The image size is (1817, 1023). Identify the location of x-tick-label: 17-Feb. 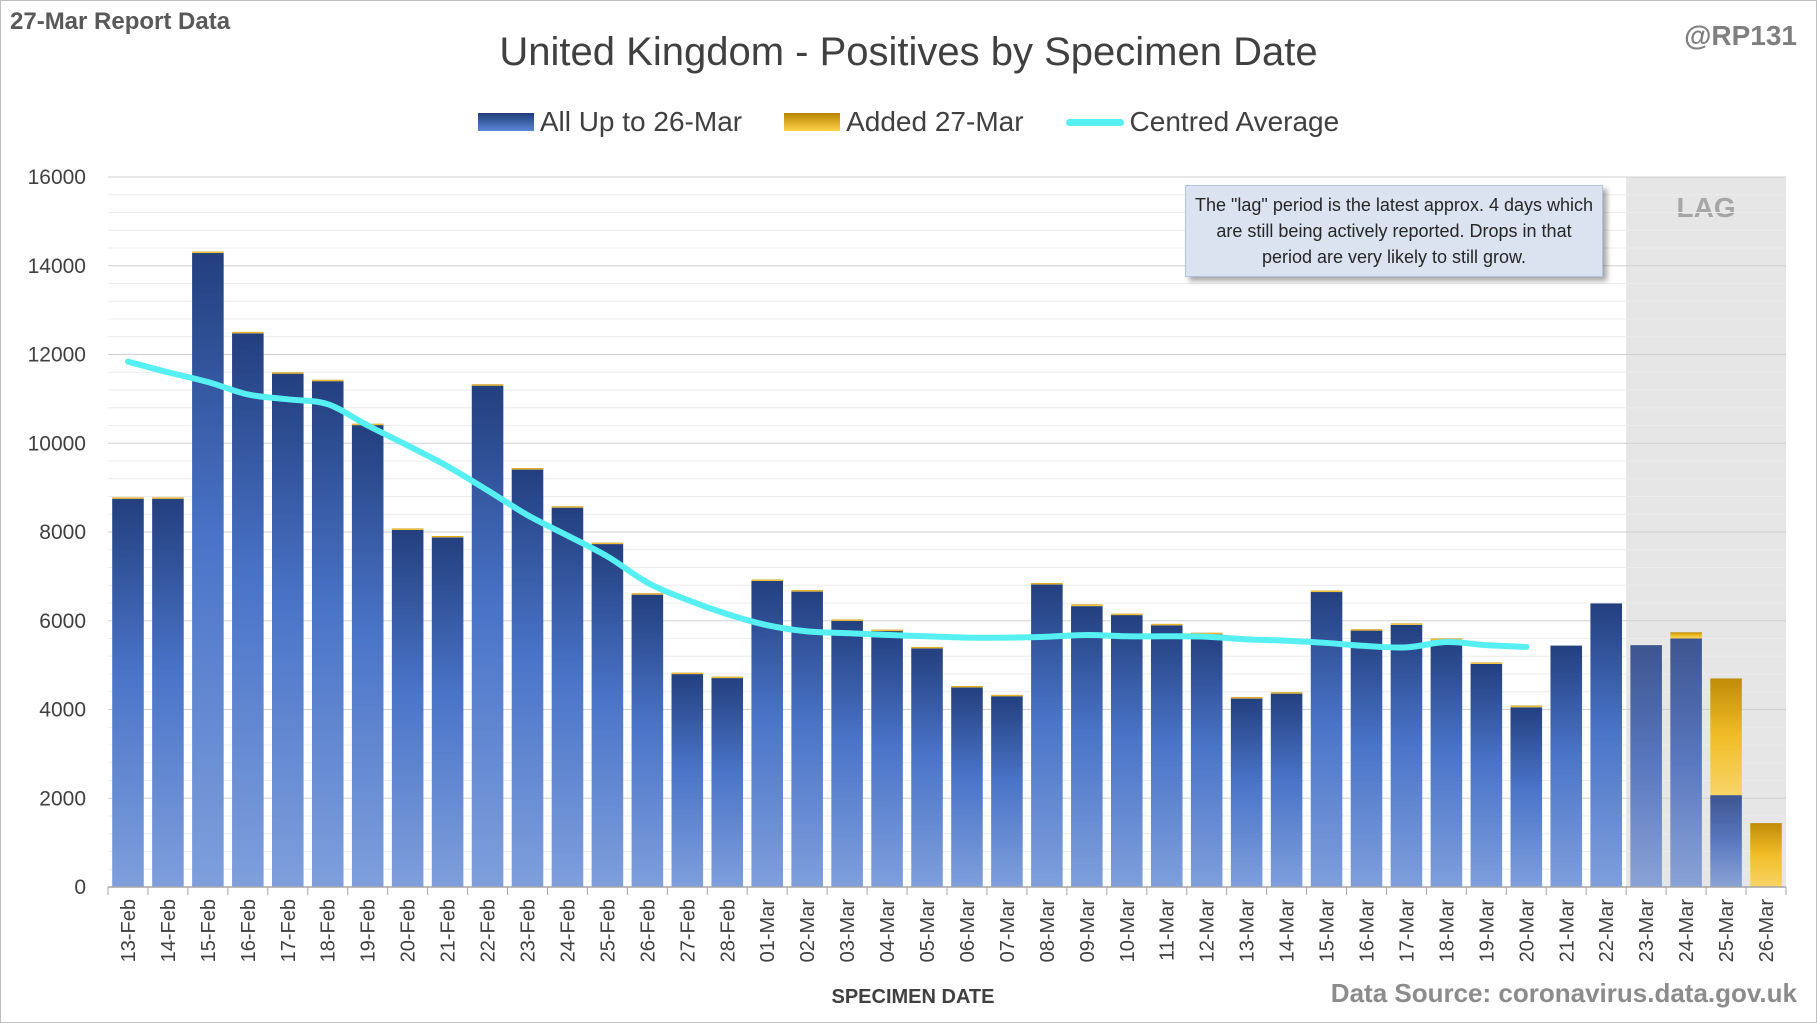
(289, 930).